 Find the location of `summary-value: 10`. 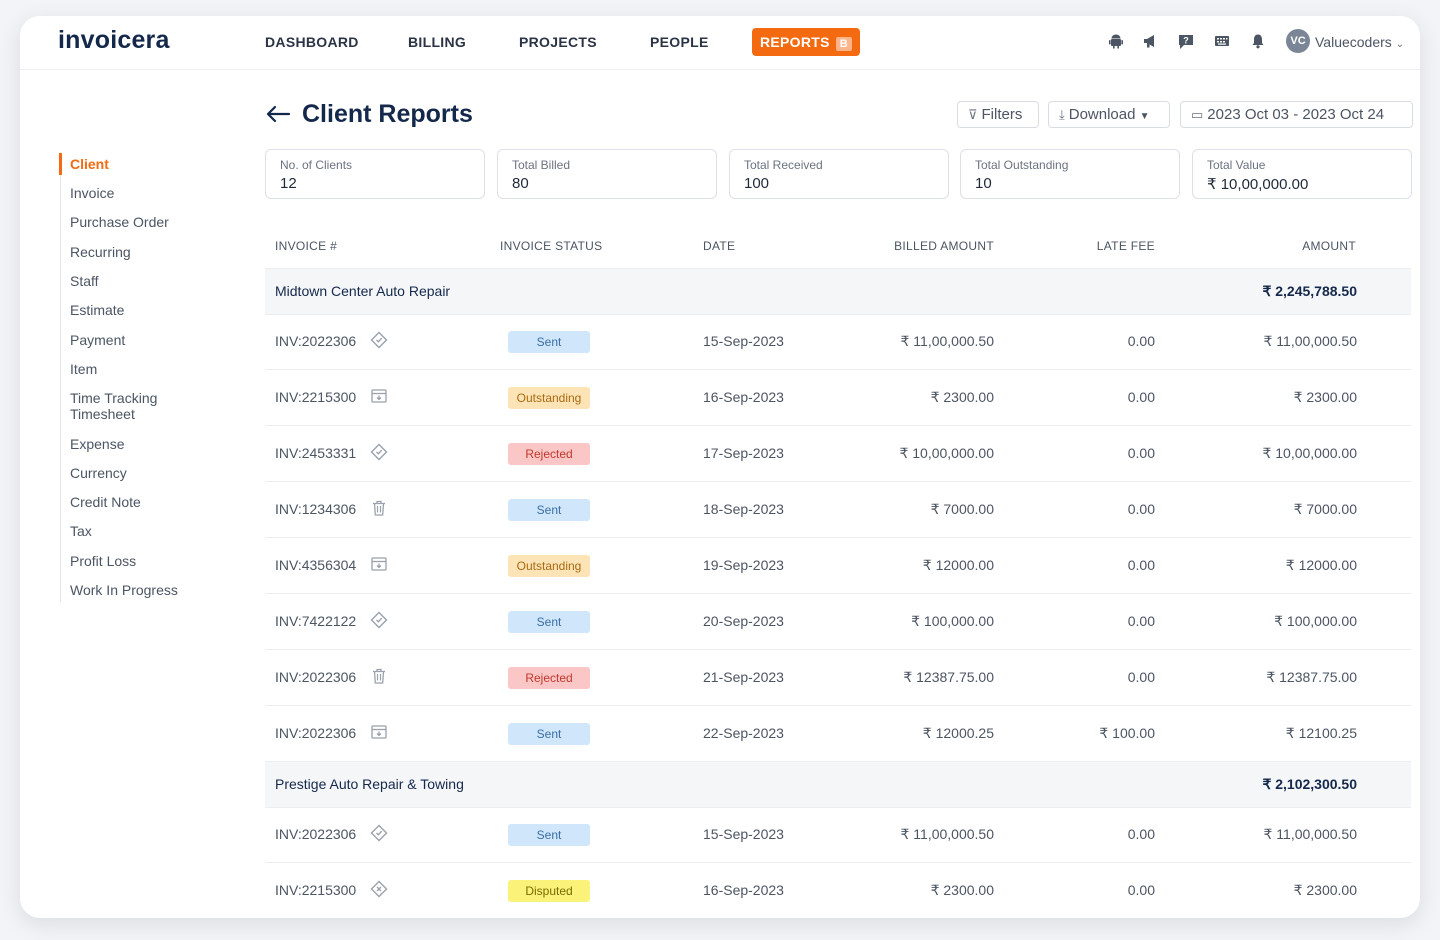

summary-value: 10 is located at coordinates (983, 183).